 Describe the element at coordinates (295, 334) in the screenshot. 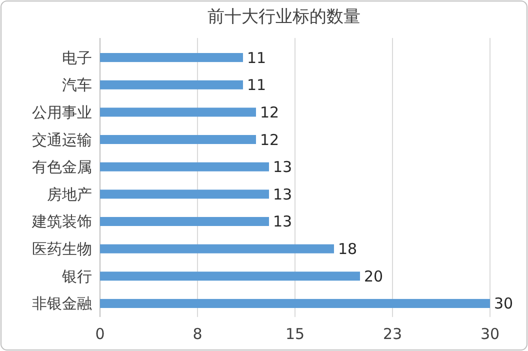

I see `x-tick-label: 15` at that location.